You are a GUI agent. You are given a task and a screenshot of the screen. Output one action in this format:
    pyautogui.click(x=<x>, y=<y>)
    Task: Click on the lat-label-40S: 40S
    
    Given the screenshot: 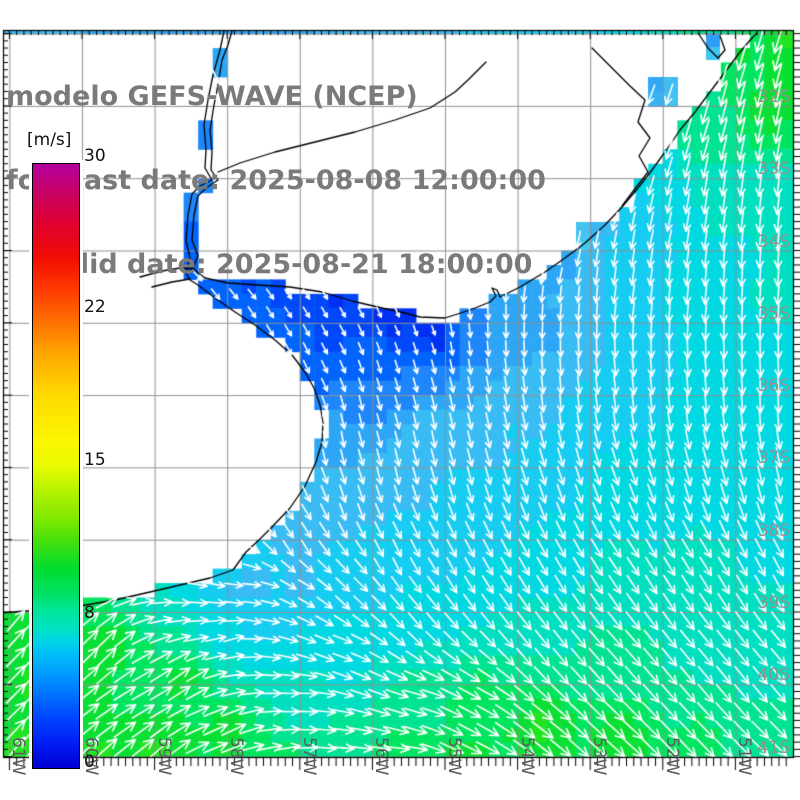 What is the action you would take?
    pyautogui.click(x=773, y=675)
    